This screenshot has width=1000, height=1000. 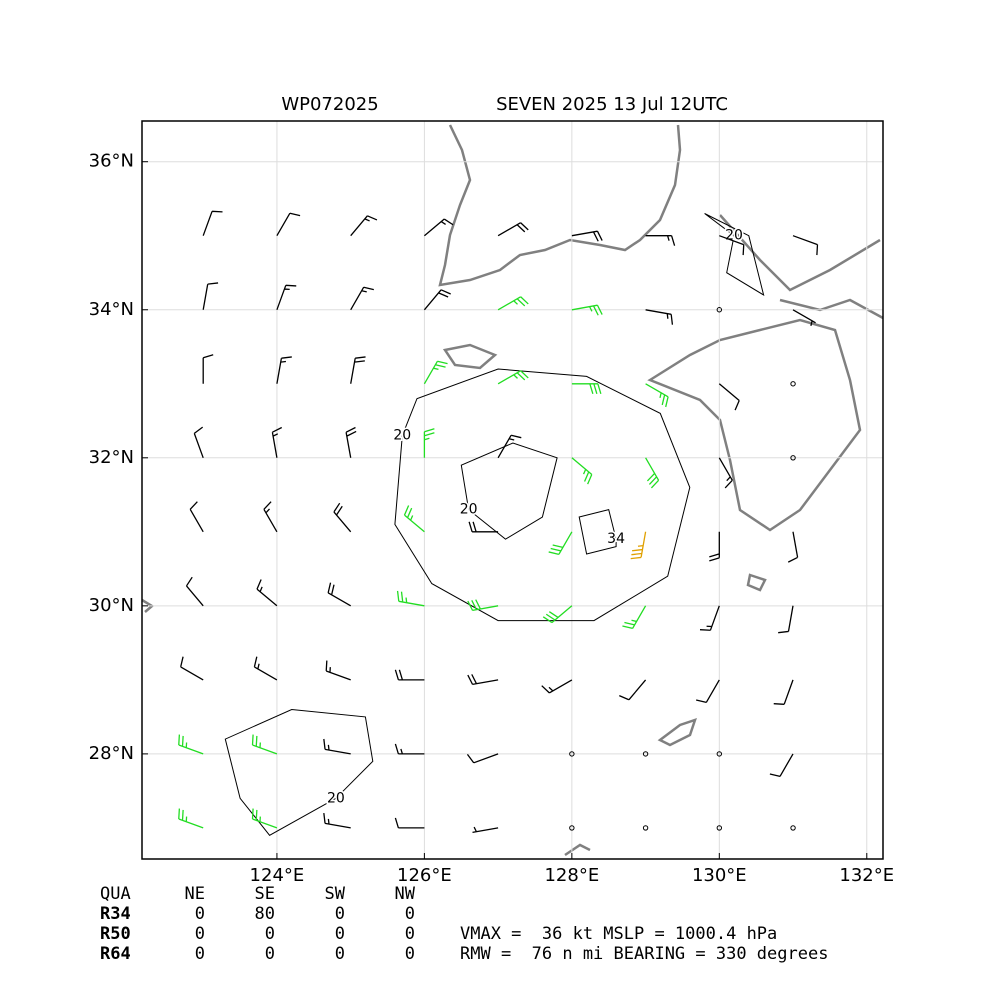 What do you see at coordinates (560, 205) in the screenshot?
I see `coast-korea` at bounding box center [560, 205].